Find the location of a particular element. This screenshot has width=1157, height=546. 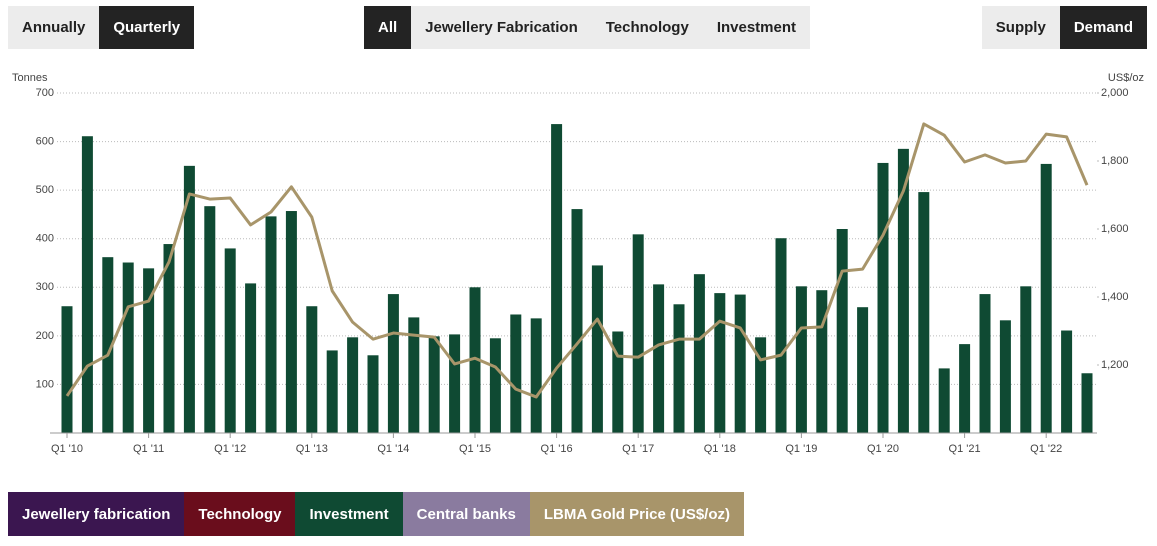

x-tick-label: Q1 '10 is located at coordinates (67, 449).